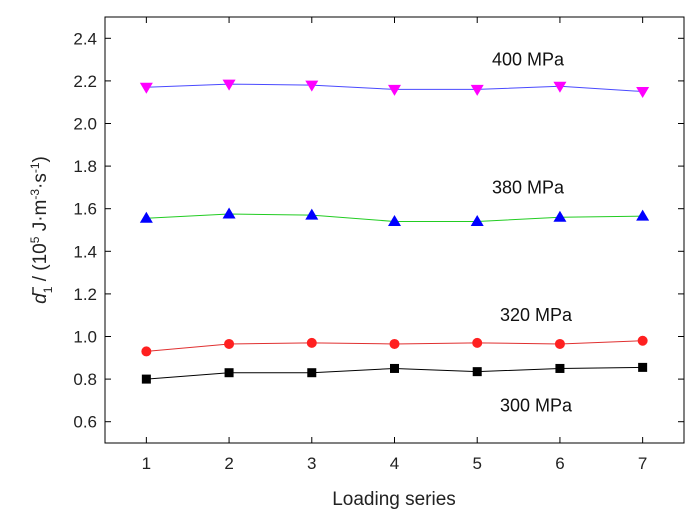 This screenshot has height=525, width=700. I want to click on x-tick-label: 2, so click(228, 463).